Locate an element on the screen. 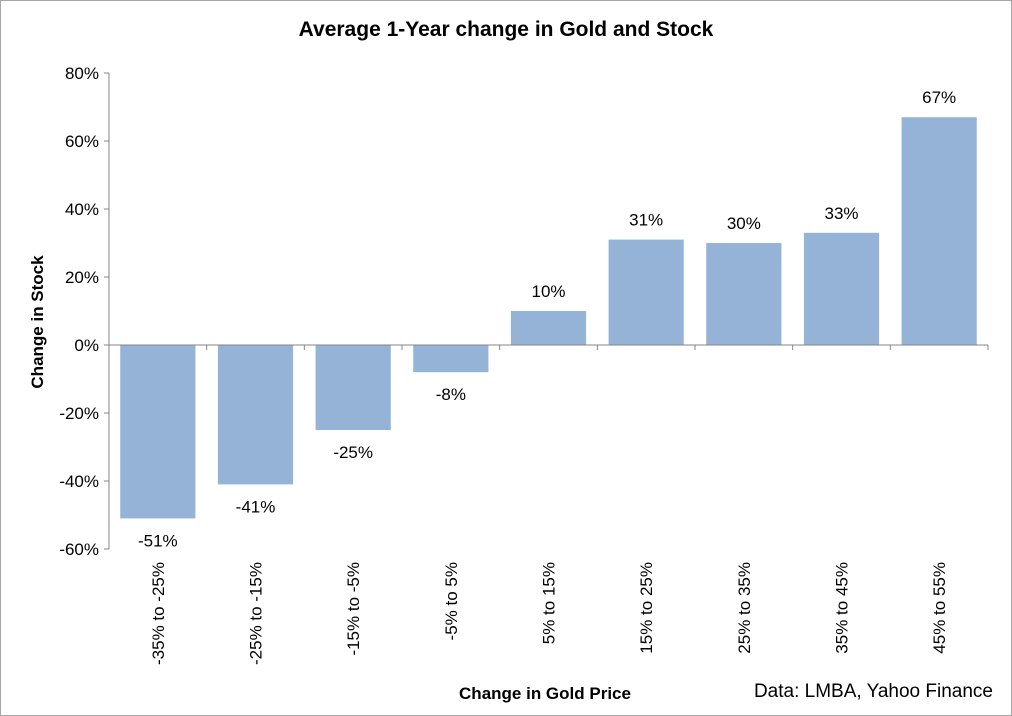  data-label: -51% is located at coordinates (158, 540).